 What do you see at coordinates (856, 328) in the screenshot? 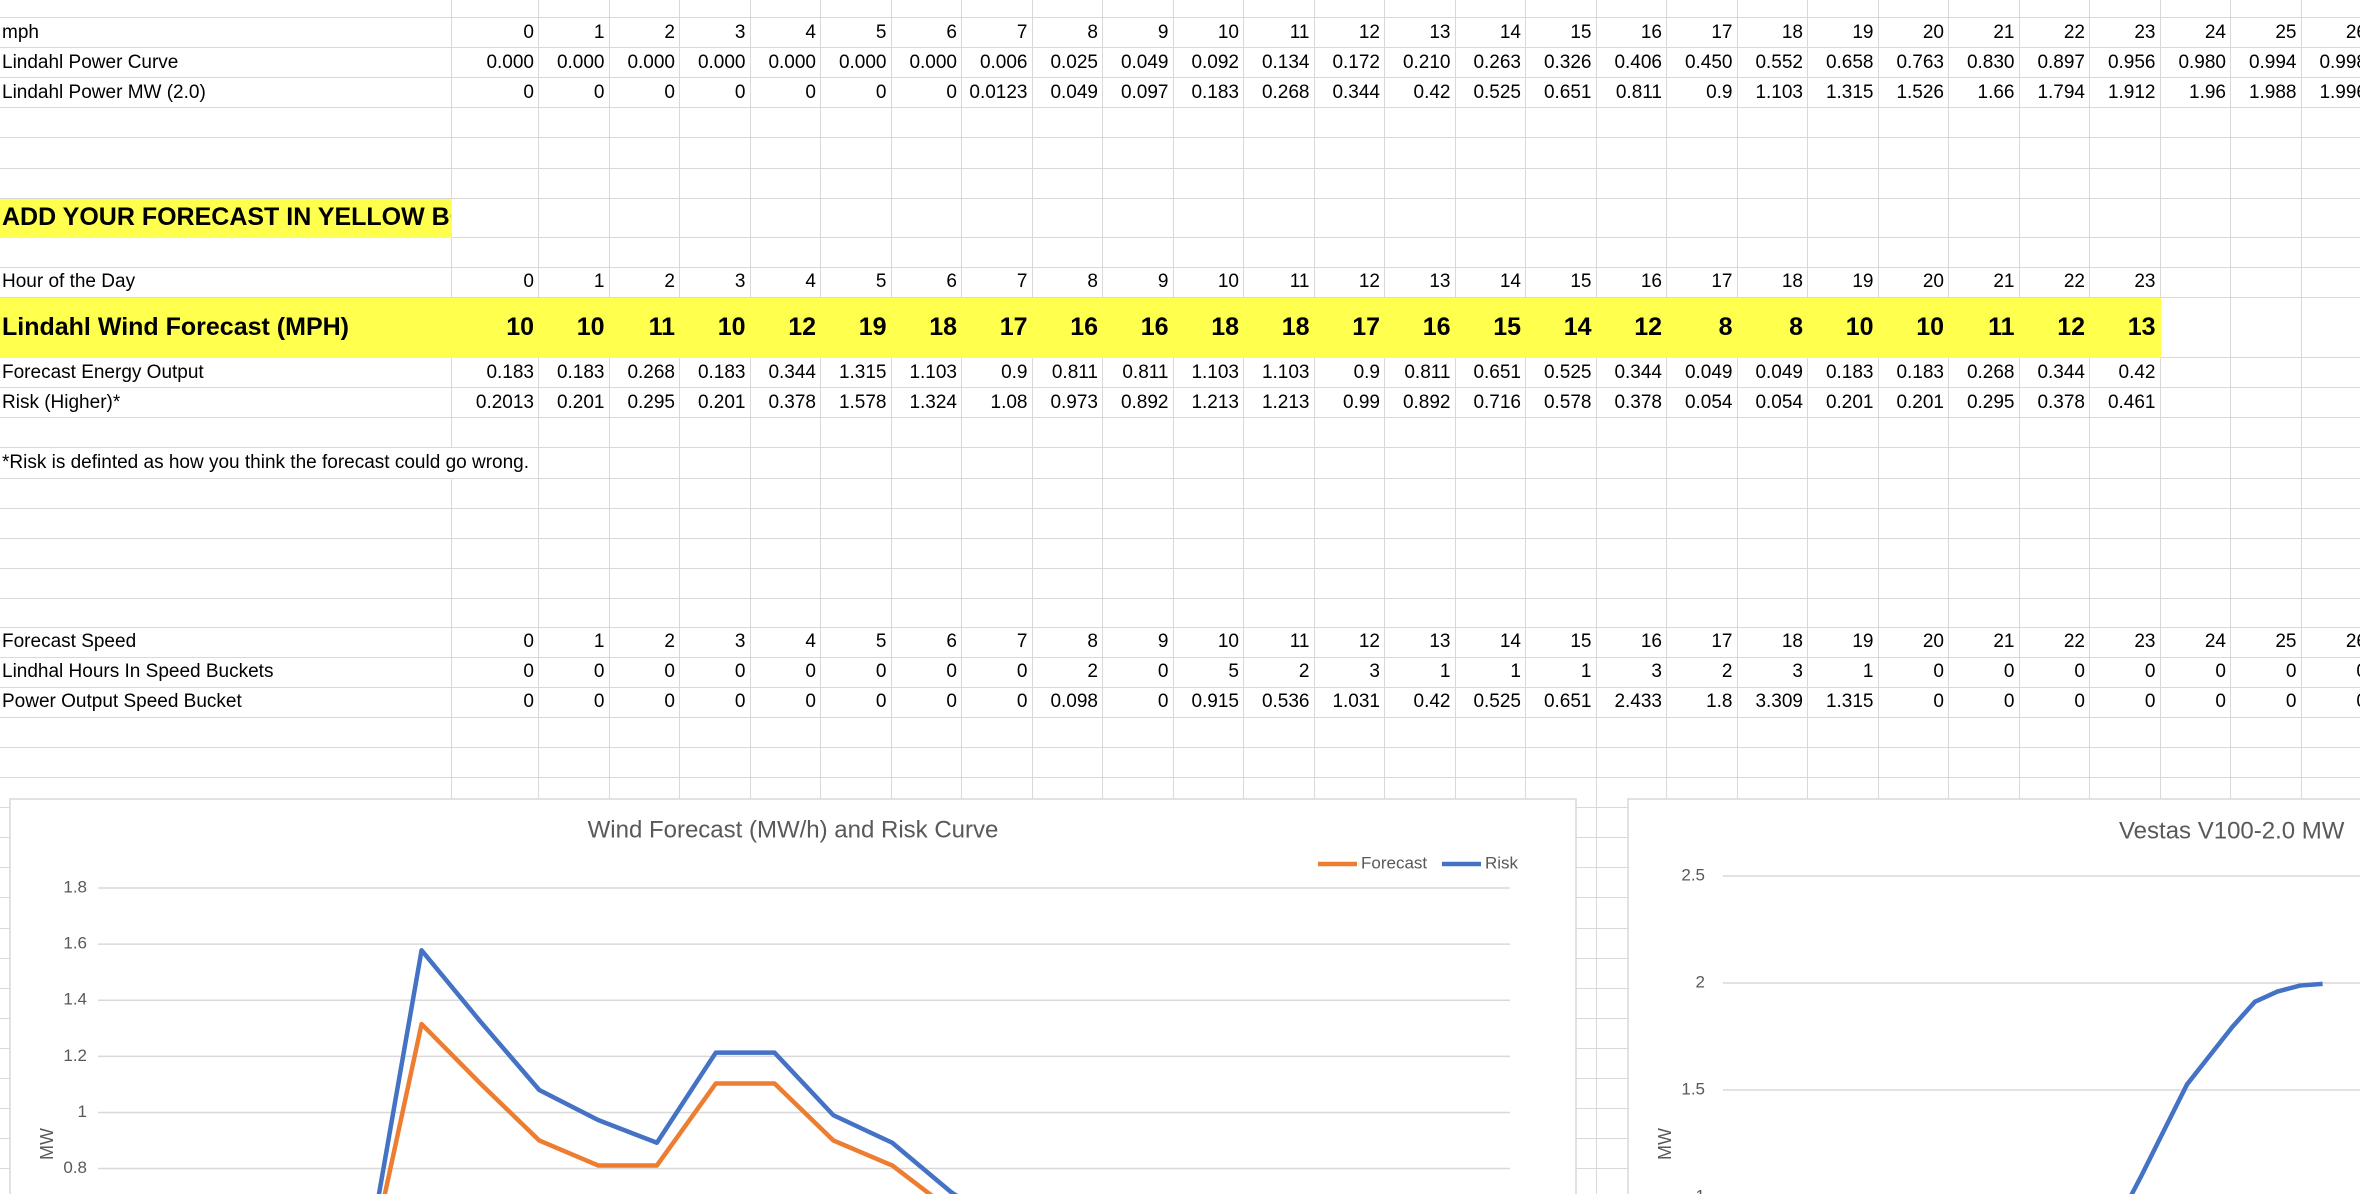
I see `cell: 19` at bounding box center [856, 328].